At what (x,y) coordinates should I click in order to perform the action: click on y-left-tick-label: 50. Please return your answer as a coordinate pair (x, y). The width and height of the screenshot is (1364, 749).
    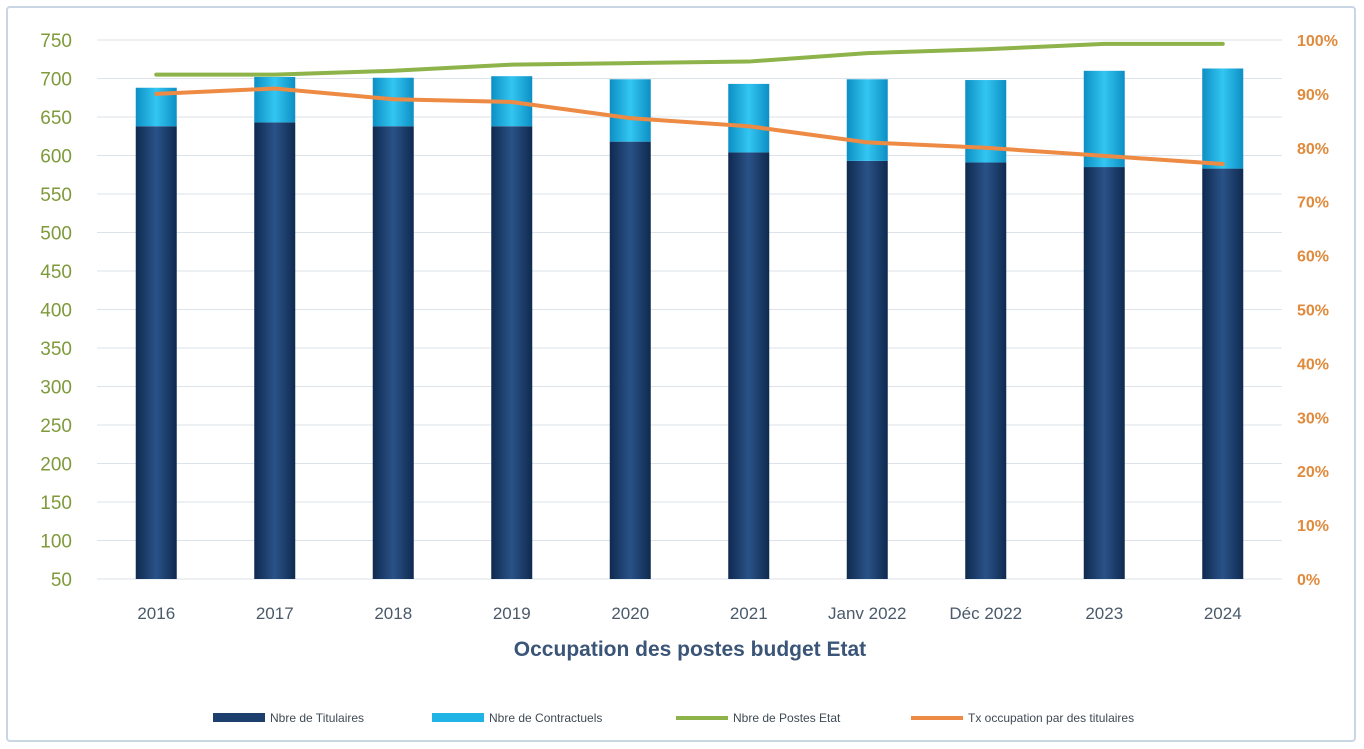
    Looking at the image, I should click on (61, 580).